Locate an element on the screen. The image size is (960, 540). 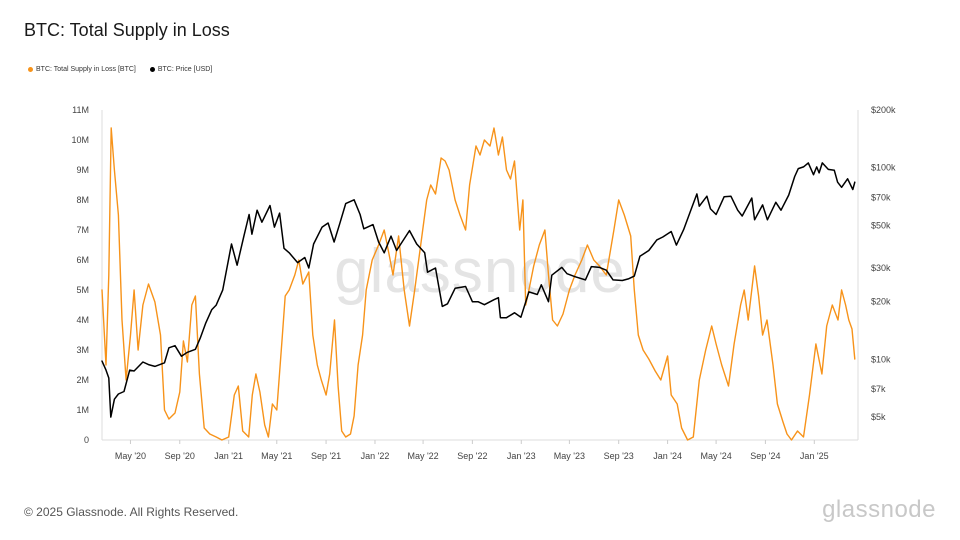
x-tick-label: Sep '24 is located at coordinates (765, 456).